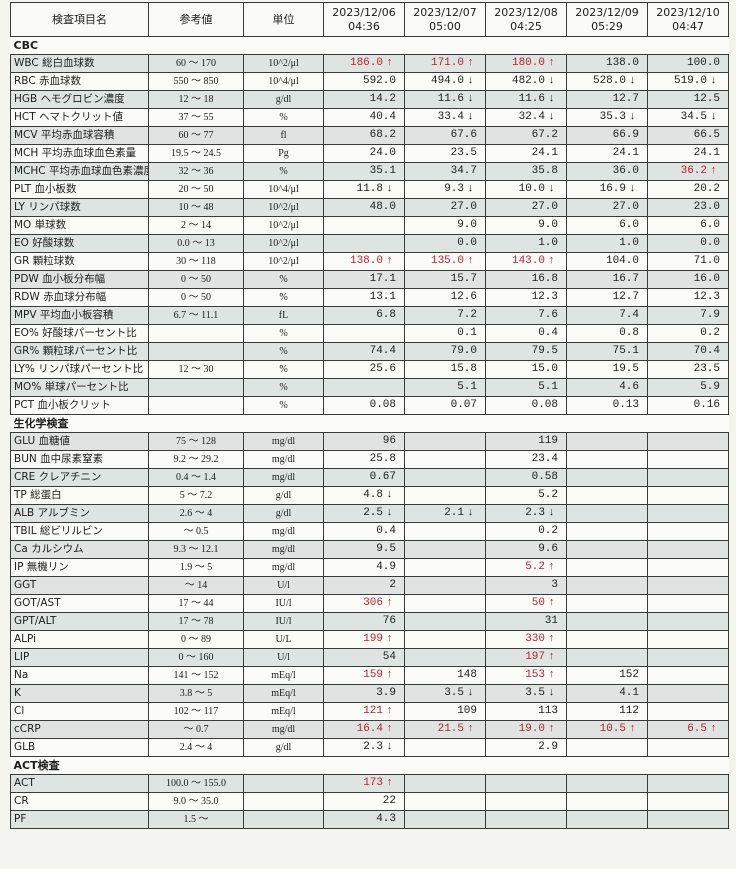 This screenshot has width=736, height=869. Describe the element at coordinates (445, 26) in the screenshot. I see `time: 05:00` at that location.